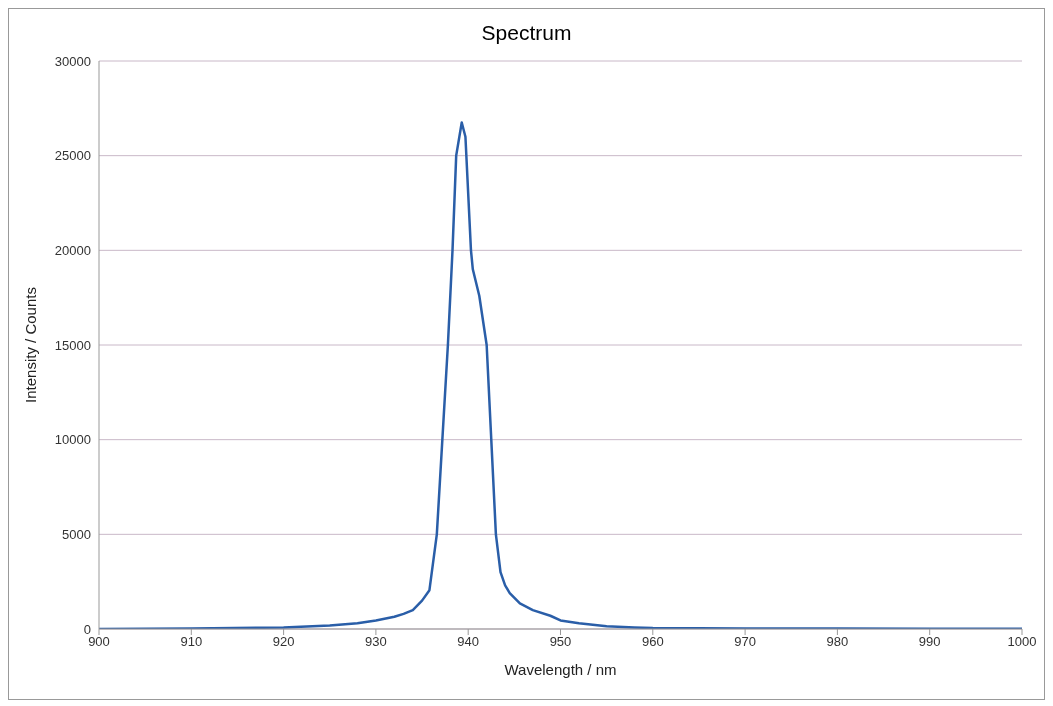 The height and width of the screenshot is (706, 1053). What do you see at coordinates (468, 642) in the screenshot?
I see `x-tick-label: 940` at bounding box center [468, 642].